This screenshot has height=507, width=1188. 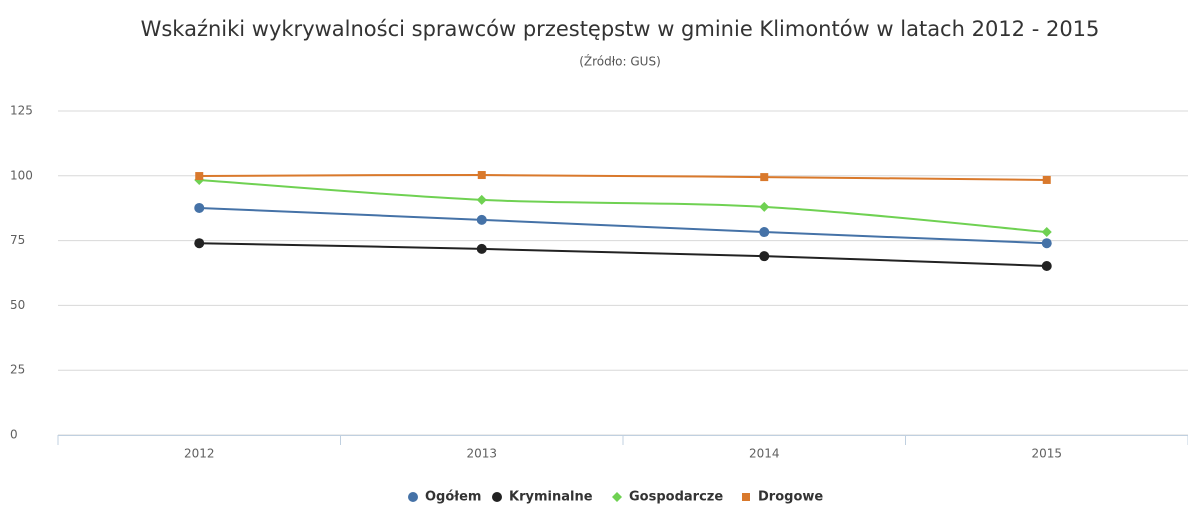 I want to click on chart-subtitle: (Źródło: GUS), so click(x=620, y=61).